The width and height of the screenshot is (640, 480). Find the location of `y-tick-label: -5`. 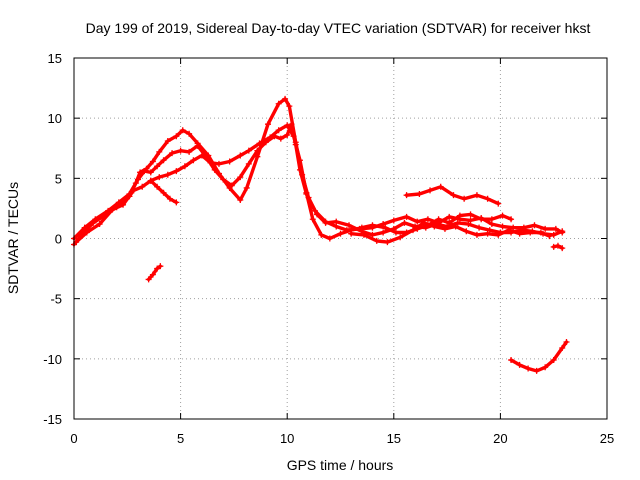

y-tick-label: -5 is located at coordinates (56, 299).